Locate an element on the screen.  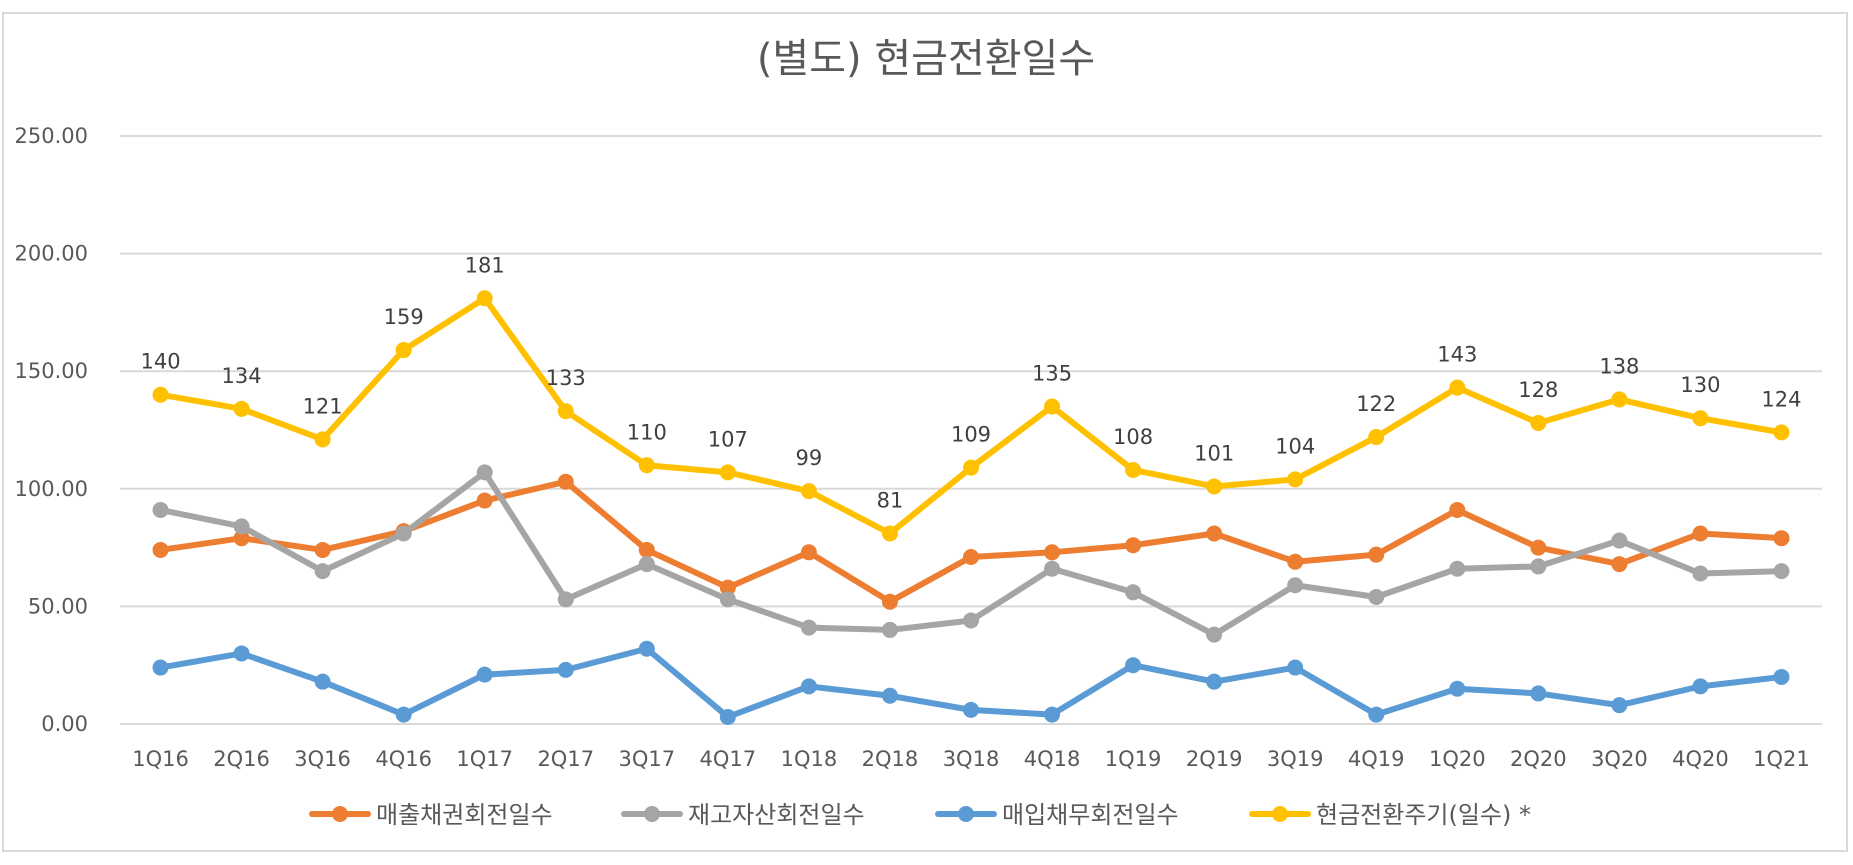
x-tick-label: 2Q20 is located at coordinates (1538, 759).